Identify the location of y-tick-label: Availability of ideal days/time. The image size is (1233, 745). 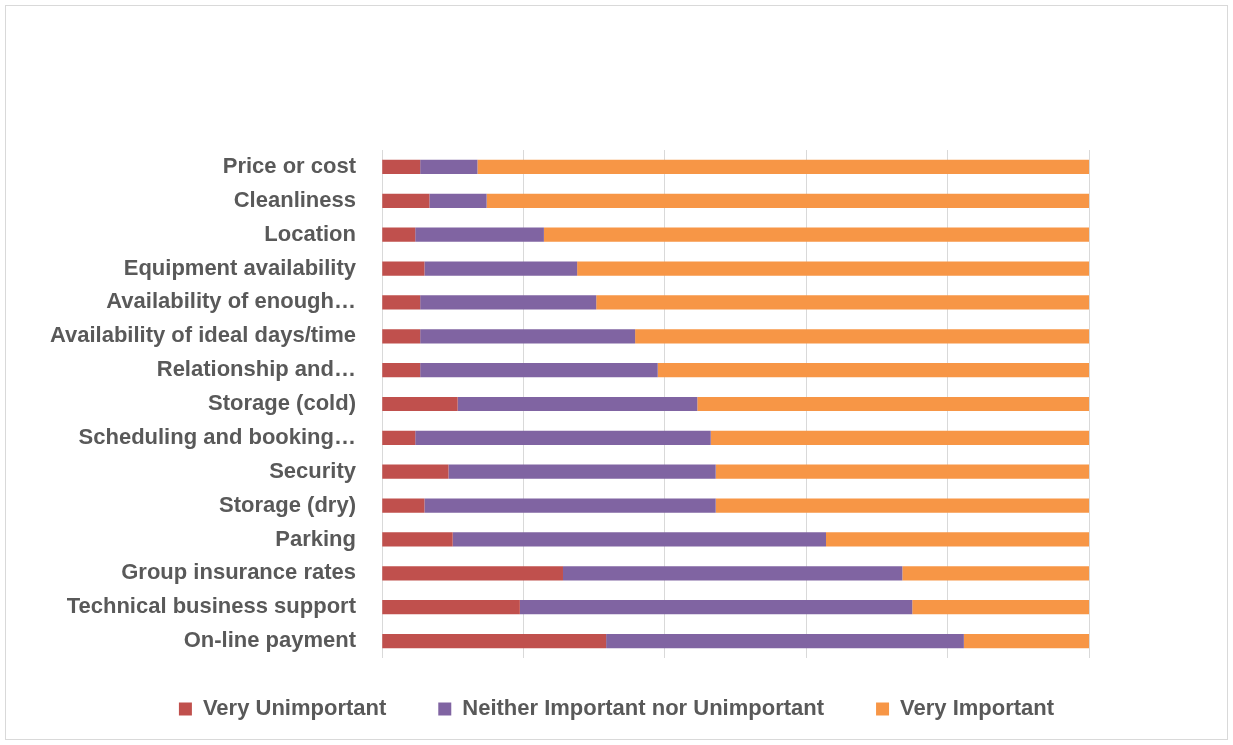
(202, 335).